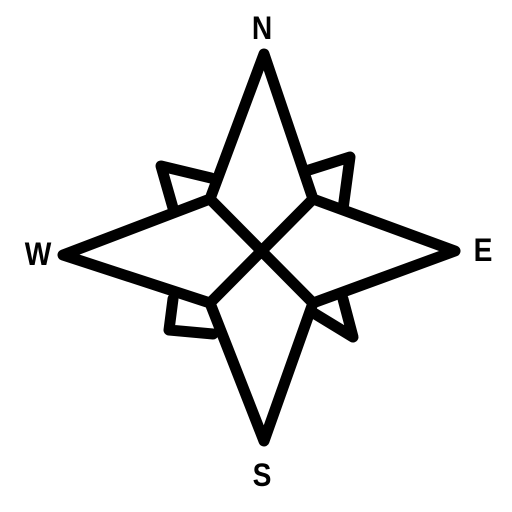 The image size is (512, 512). I want to click on east-label: E, so click(483, 250).